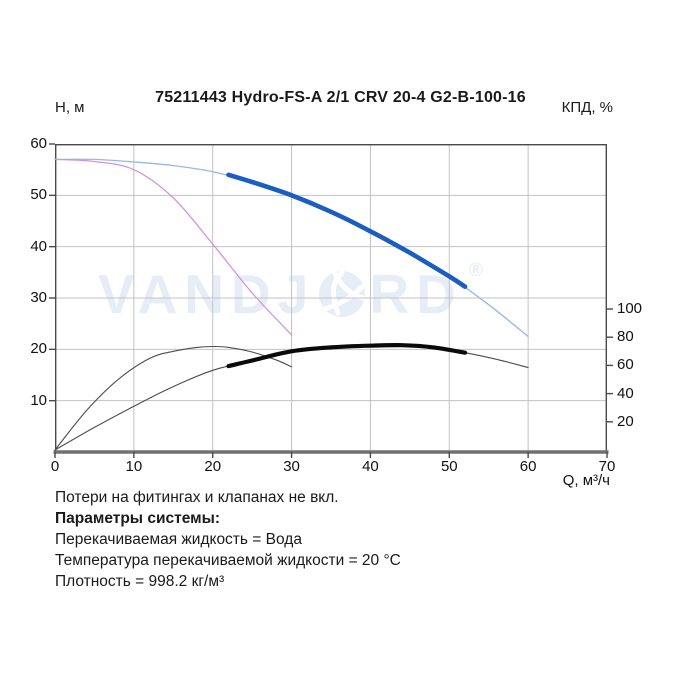 The height and width of the screenshot is (681, 681). What do you see at coordinates (173, 398) in the screenshot?
I see `efficiency-1pump-curve` at bounding box center [173, 398].